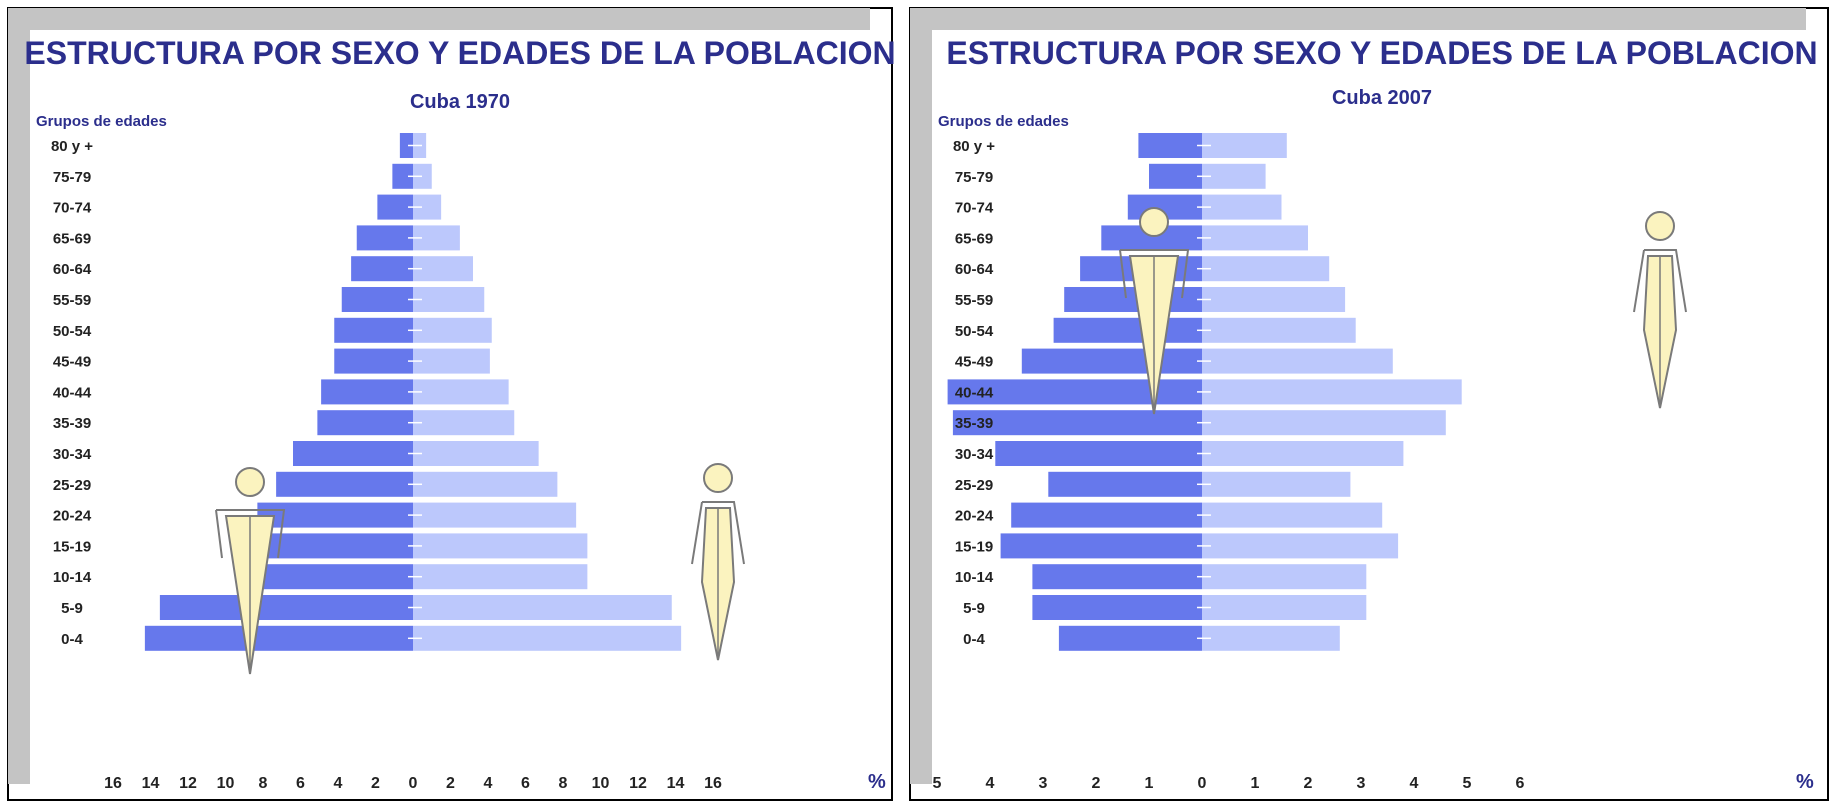  I want to click on age-group-label: 75-79, so click(974, 177).